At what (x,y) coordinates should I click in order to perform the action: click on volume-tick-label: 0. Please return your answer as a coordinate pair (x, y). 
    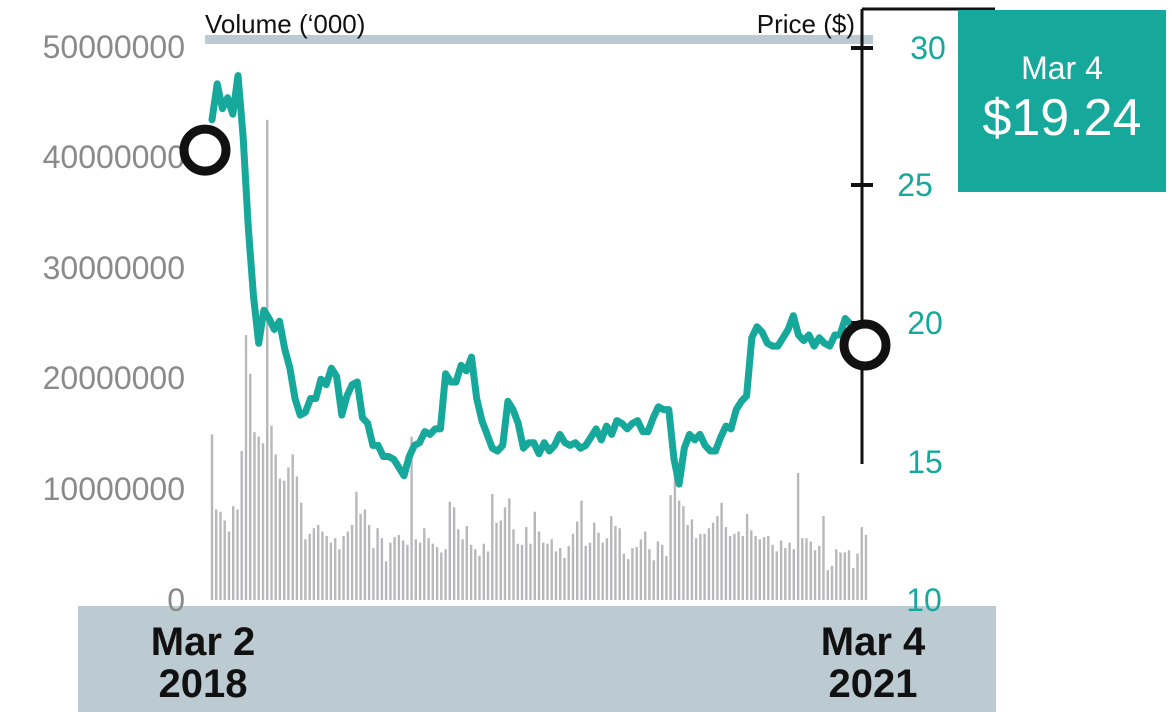
    Looking at the image, I should click on (176, 600).